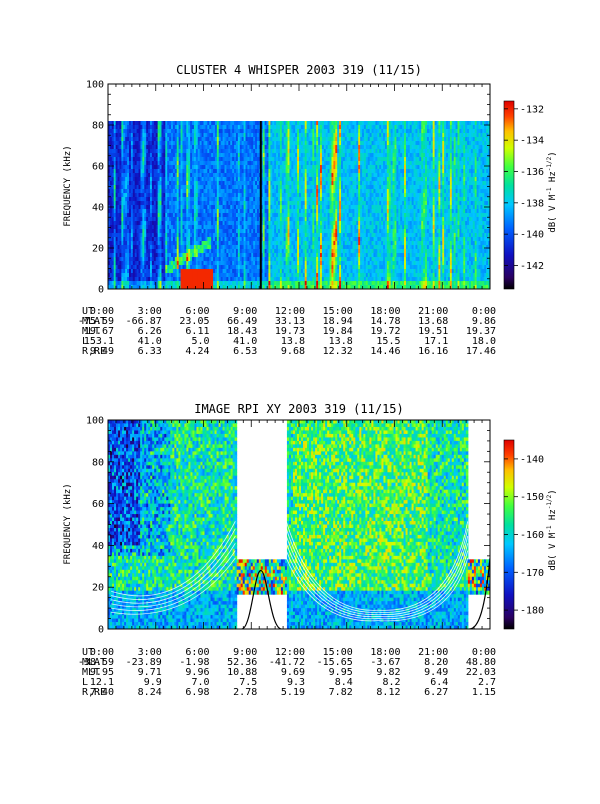 This screenshot has width=600, height=804. I want to click on ephemeris-value: 14.46, so click(385, 351).